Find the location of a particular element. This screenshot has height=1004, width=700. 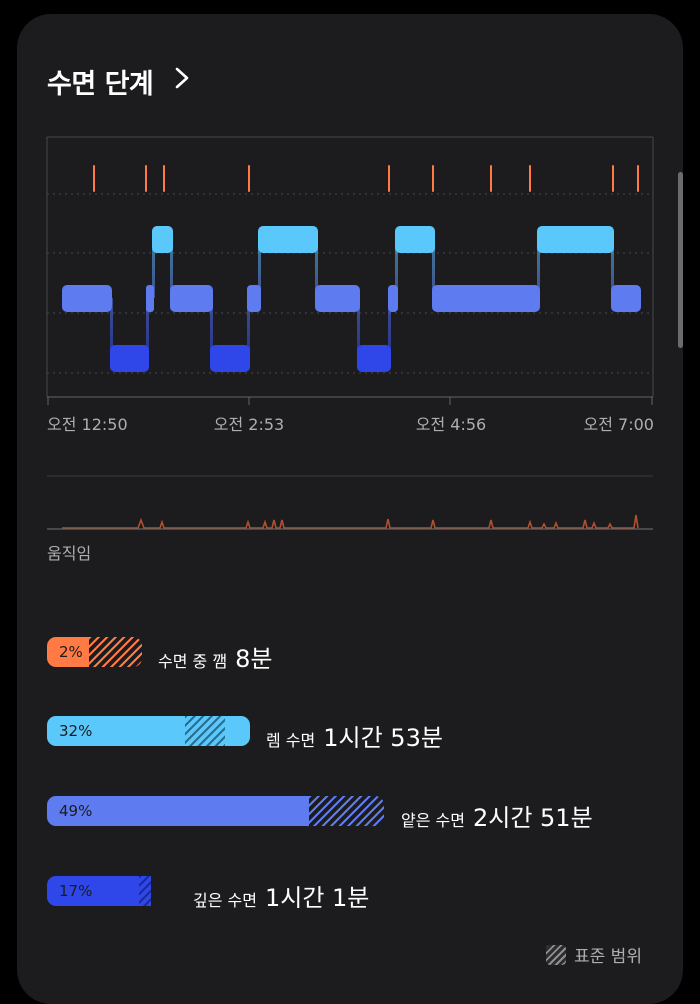

movement-trace is located at coordinates (350, 521).